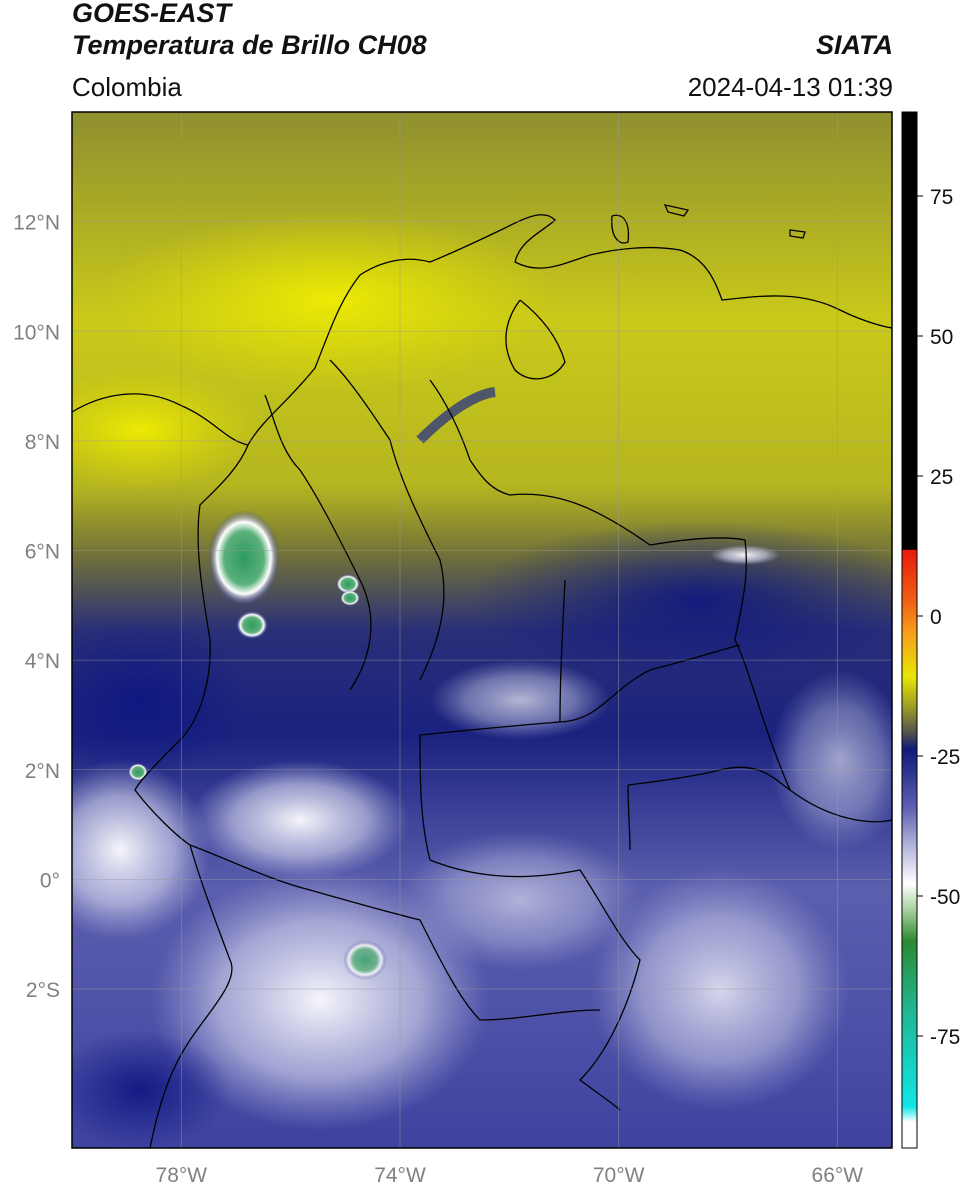 Image resolution: width=966 pixels, height=1190 pixels. I want to click on latitude-label: 2°N, so click(42, 771).